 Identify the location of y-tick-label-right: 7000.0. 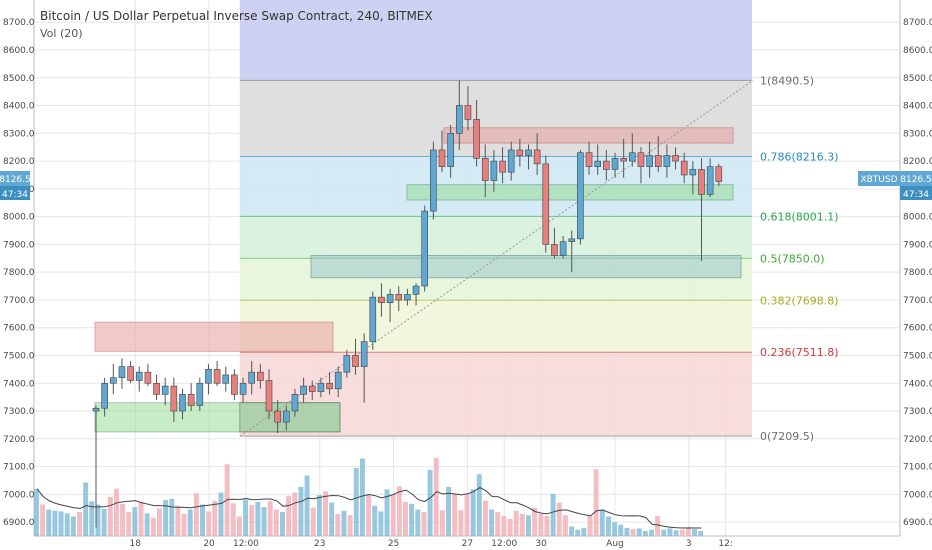
(917, 495).